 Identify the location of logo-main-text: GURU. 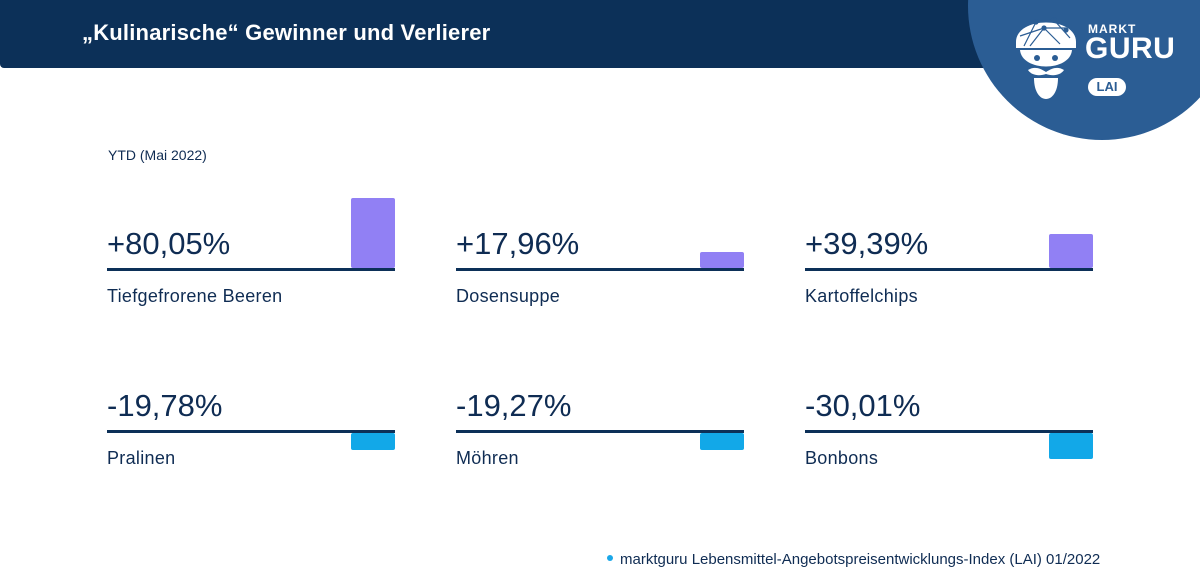
(1130, 48).